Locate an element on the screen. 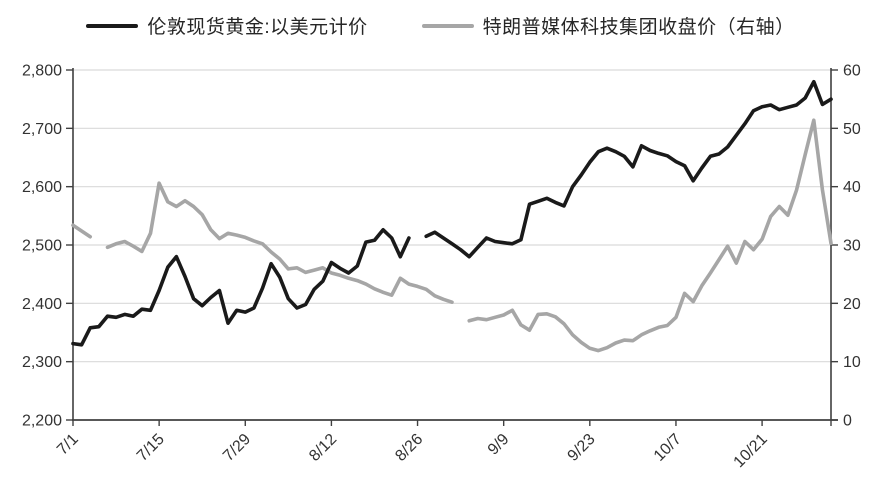 The image size is (881, 490). y-axis-label-right: 40 is located at coordinates (852, 187).